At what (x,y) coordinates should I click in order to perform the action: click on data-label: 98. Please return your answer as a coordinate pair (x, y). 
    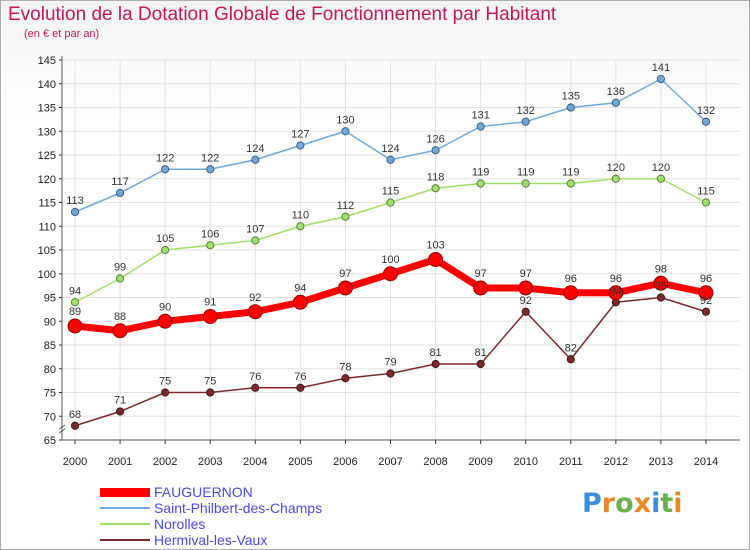
    Looking at the image, I should click on (661, 269).